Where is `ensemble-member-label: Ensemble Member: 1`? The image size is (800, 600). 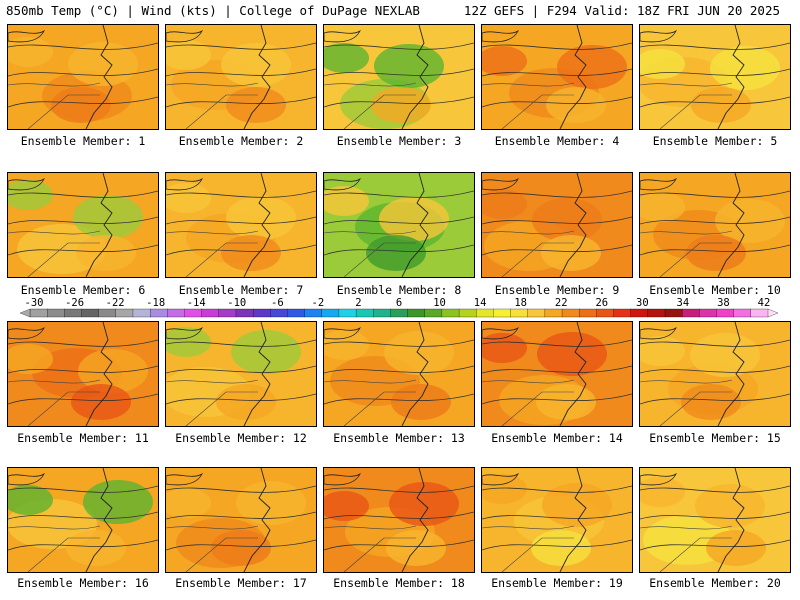
ensemble-member-label: Ensemble Member: 1 is located at coordinates (83, 141).